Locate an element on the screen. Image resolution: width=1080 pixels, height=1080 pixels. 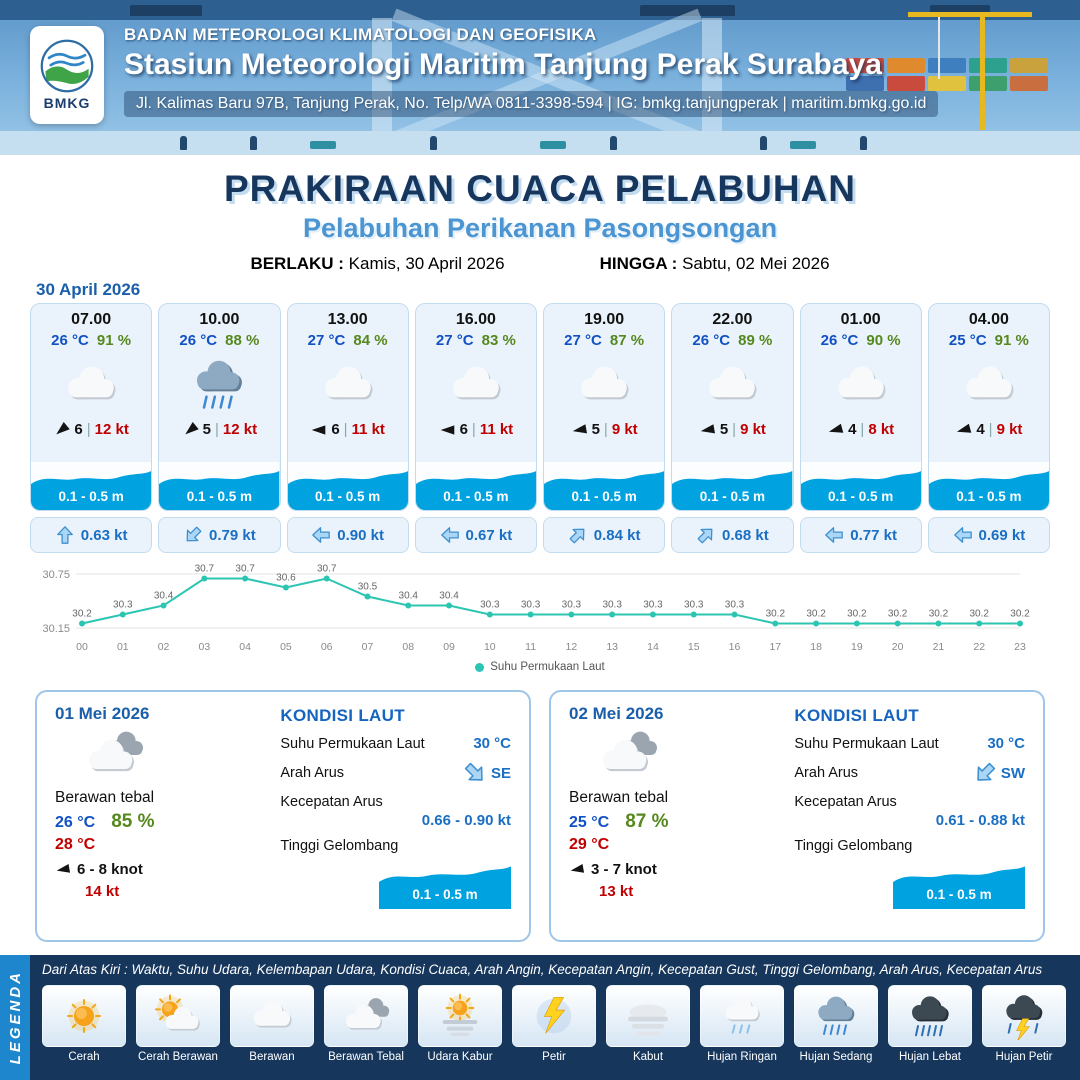
svg-text: 19 is located at coordinates (857, 647).